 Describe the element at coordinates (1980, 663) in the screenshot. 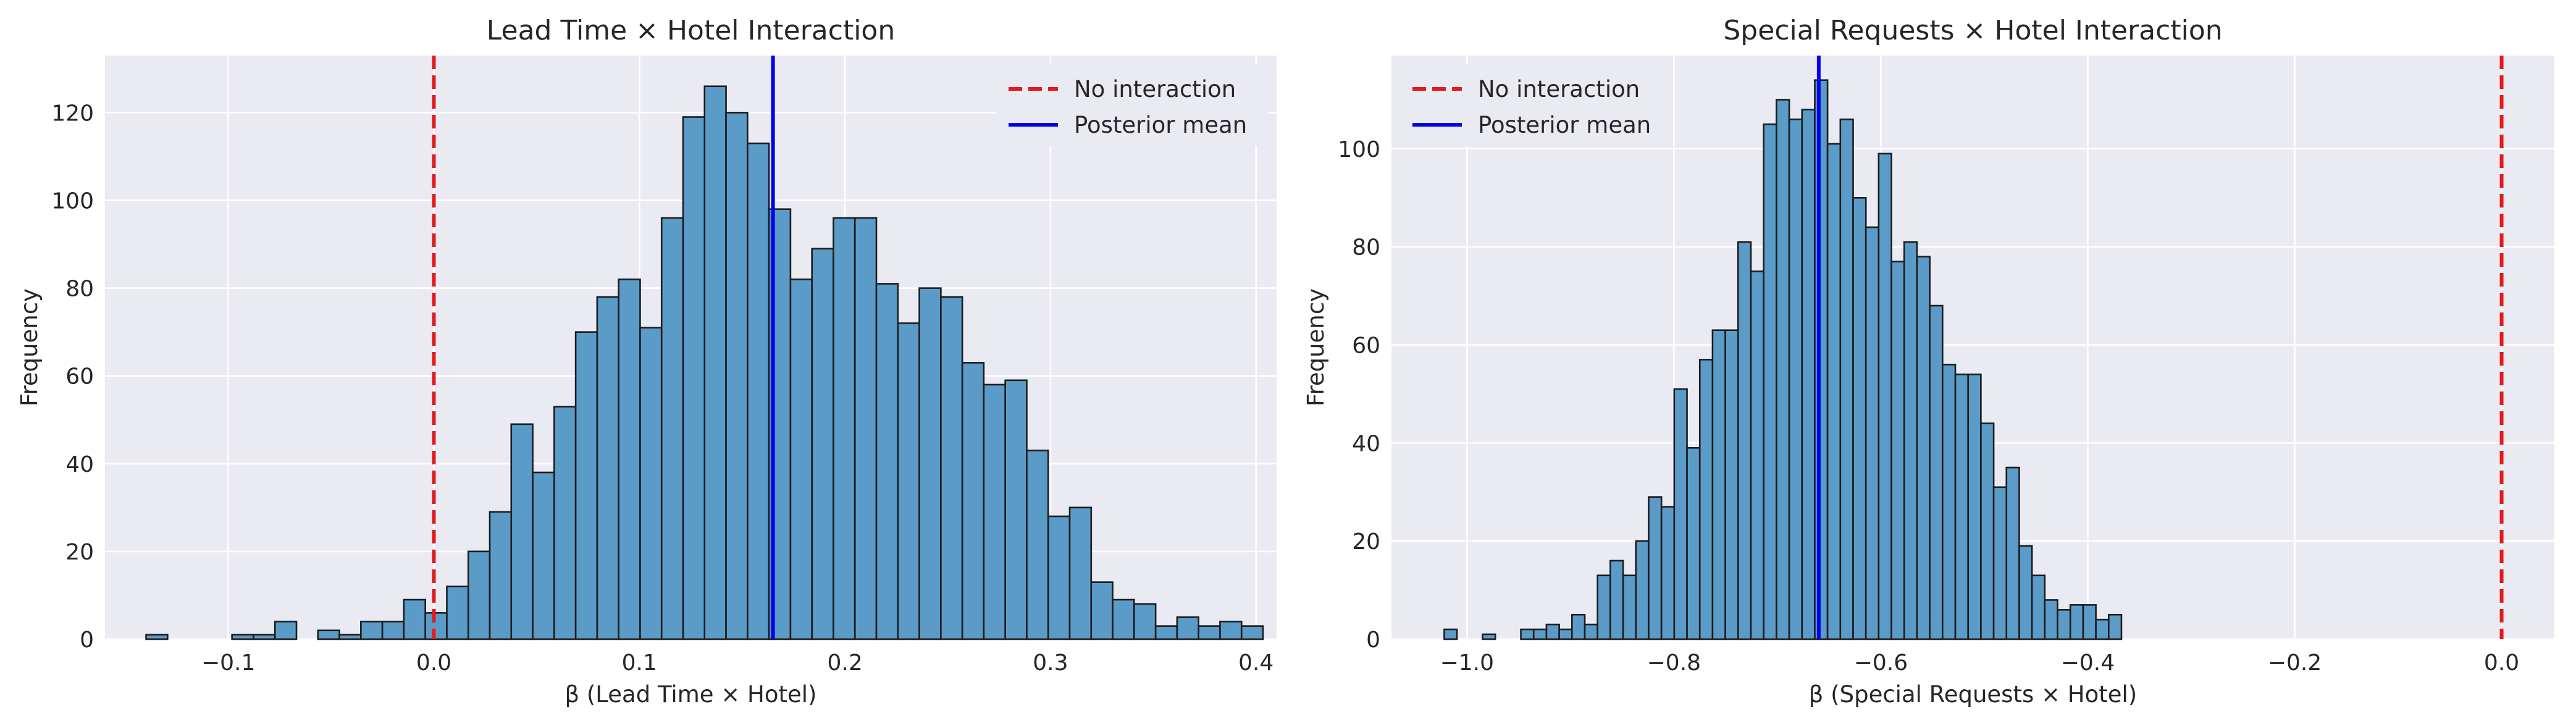

I see `x-tick-labels: −1.0 −0.8 −0.6 −0.4 −0.2 0.0` at that location.